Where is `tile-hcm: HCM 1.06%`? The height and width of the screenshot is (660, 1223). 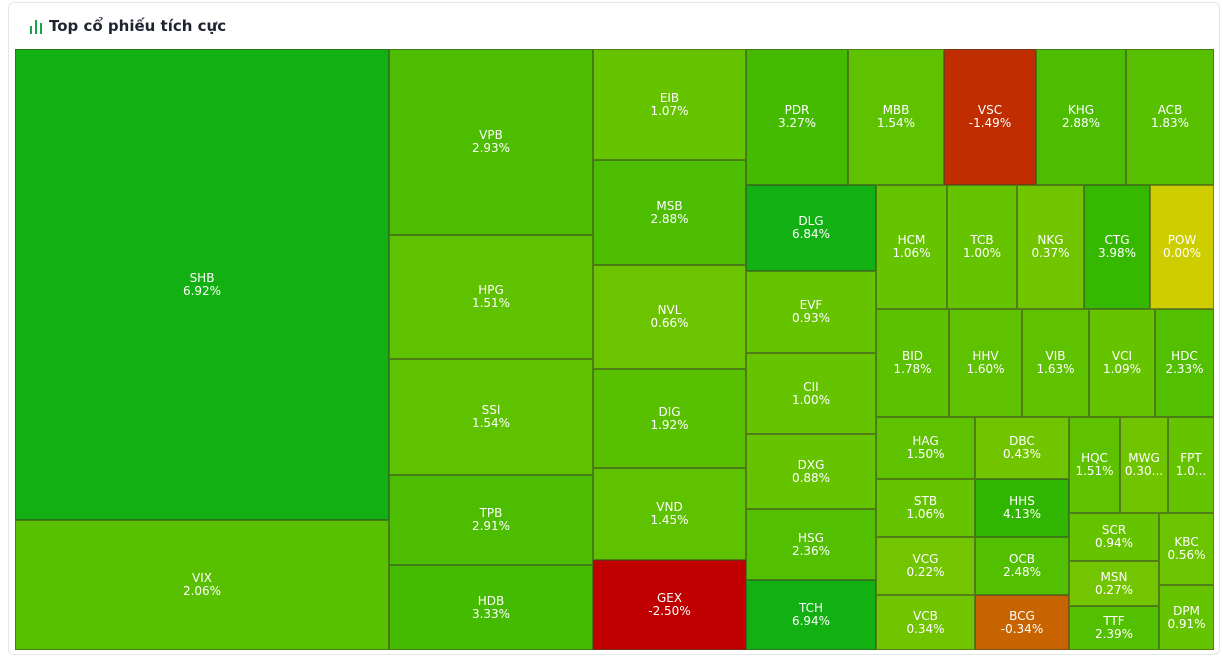 tile-hcm: HCM 1.06% is located at coordinates (911, 247).